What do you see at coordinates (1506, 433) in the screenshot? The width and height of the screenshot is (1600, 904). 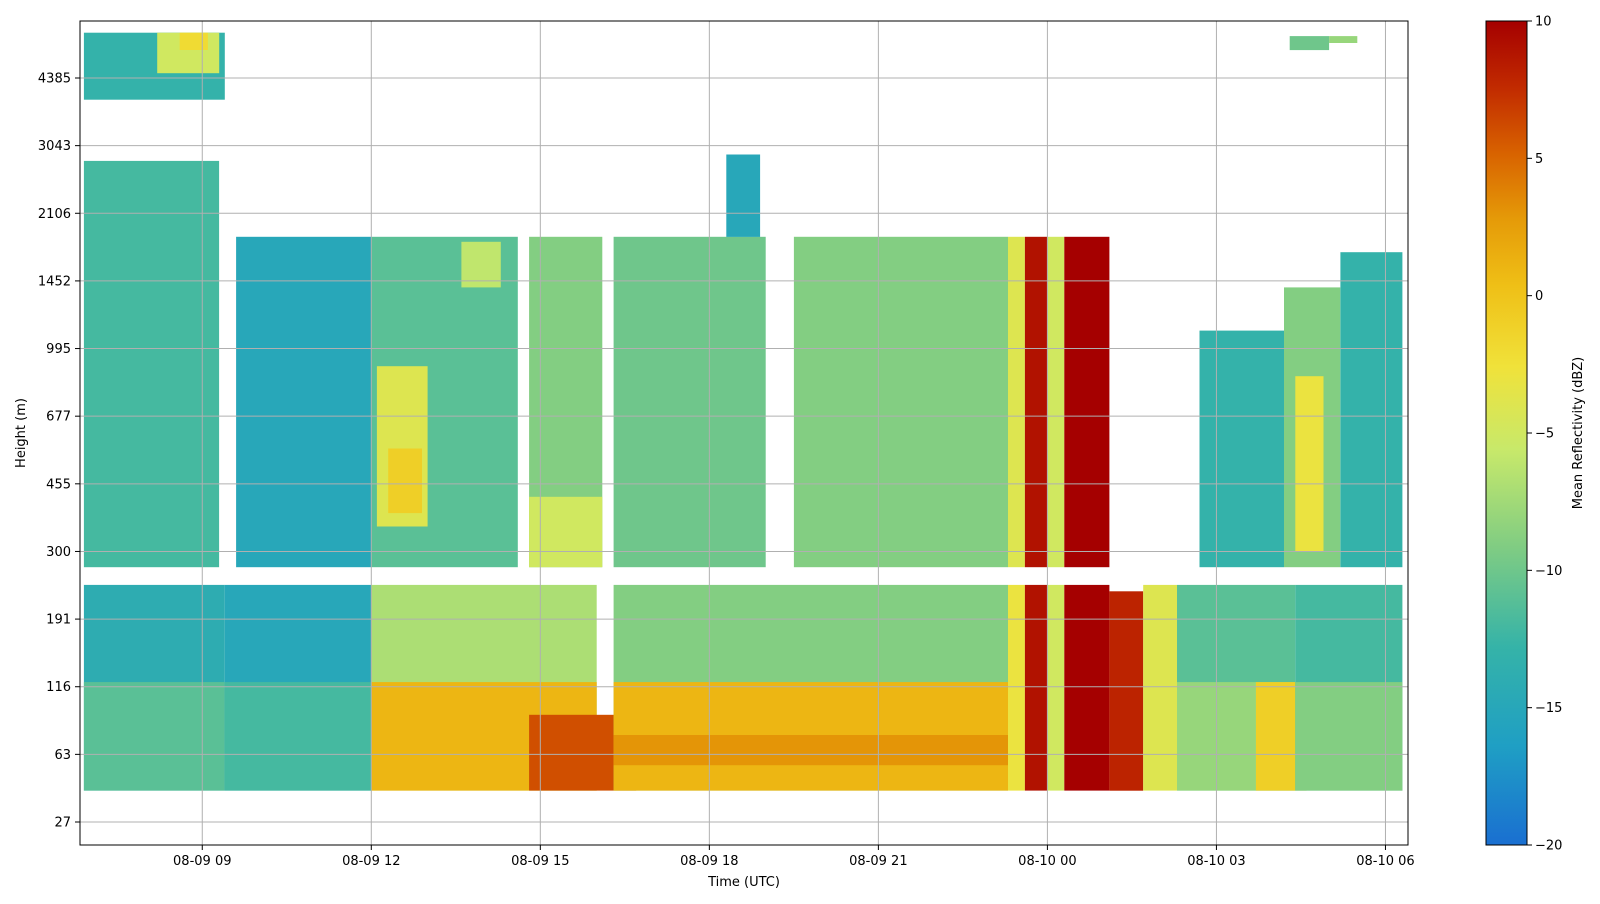 I see `colorbar` at bounding box center [1506, 433].